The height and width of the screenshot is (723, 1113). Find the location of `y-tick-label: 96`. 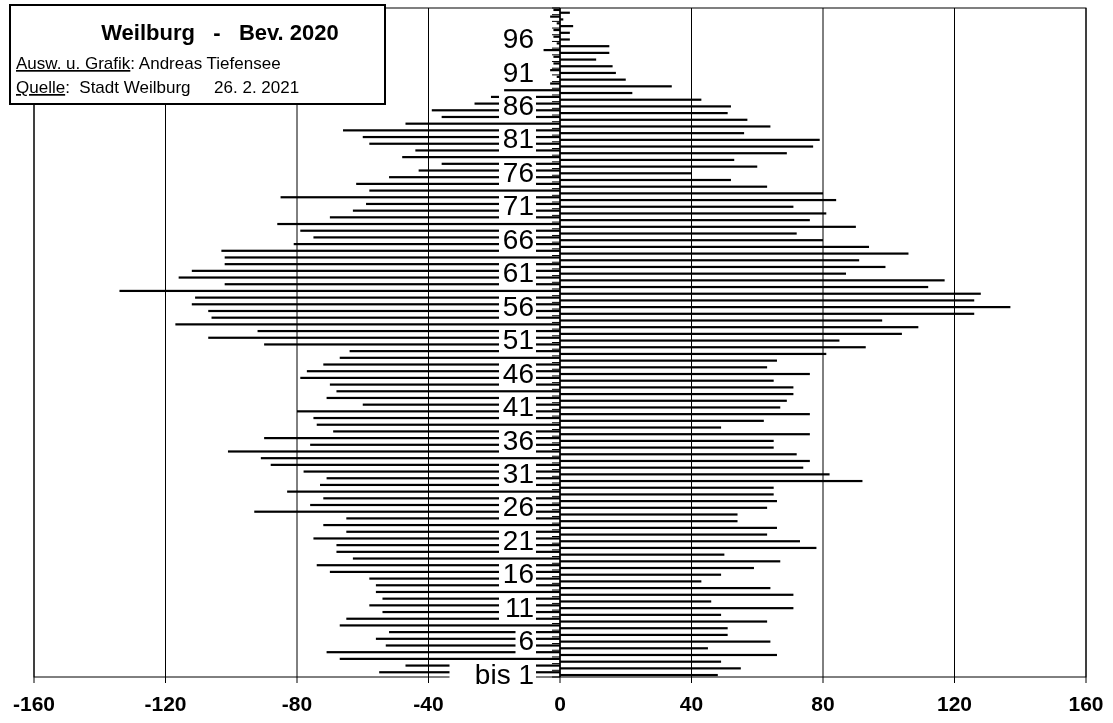

y-tick-label: 96 is located at coordinates (518, 39).